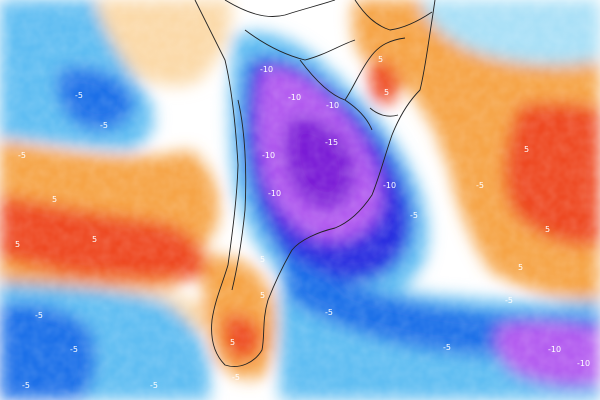 This screenshot has width=600, height=400. I want to click on border-uruguay, so click(384, 112).